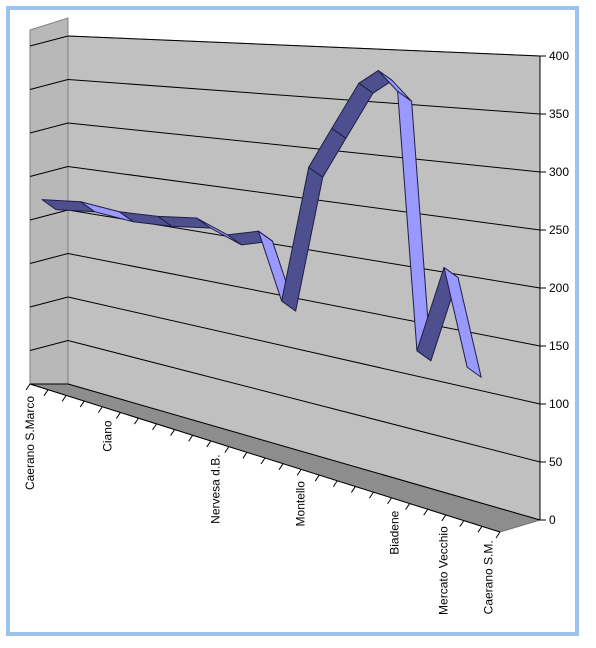 Image resolution: width=596 pixels, height=648 pixels. I want to click on category-label: Mercato Vecchio, so click(444, 570).